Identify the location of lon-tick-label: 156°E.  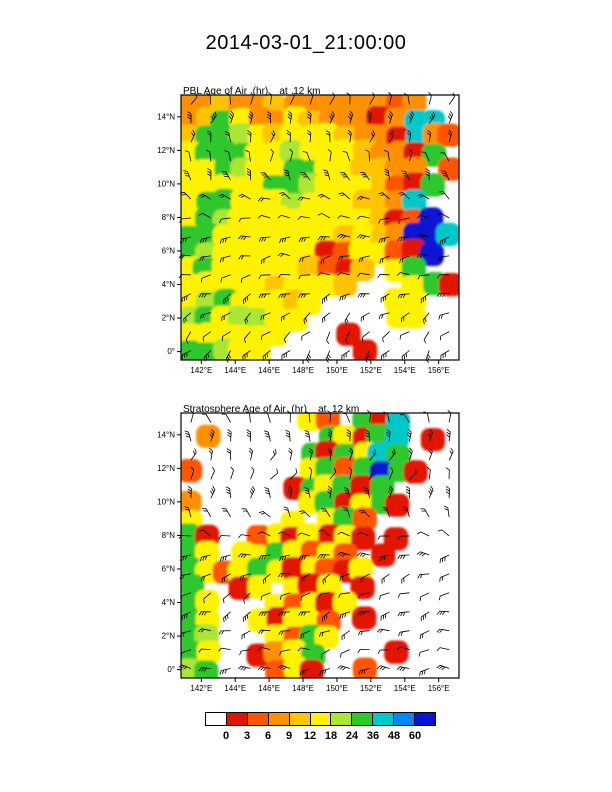
(439, 688).